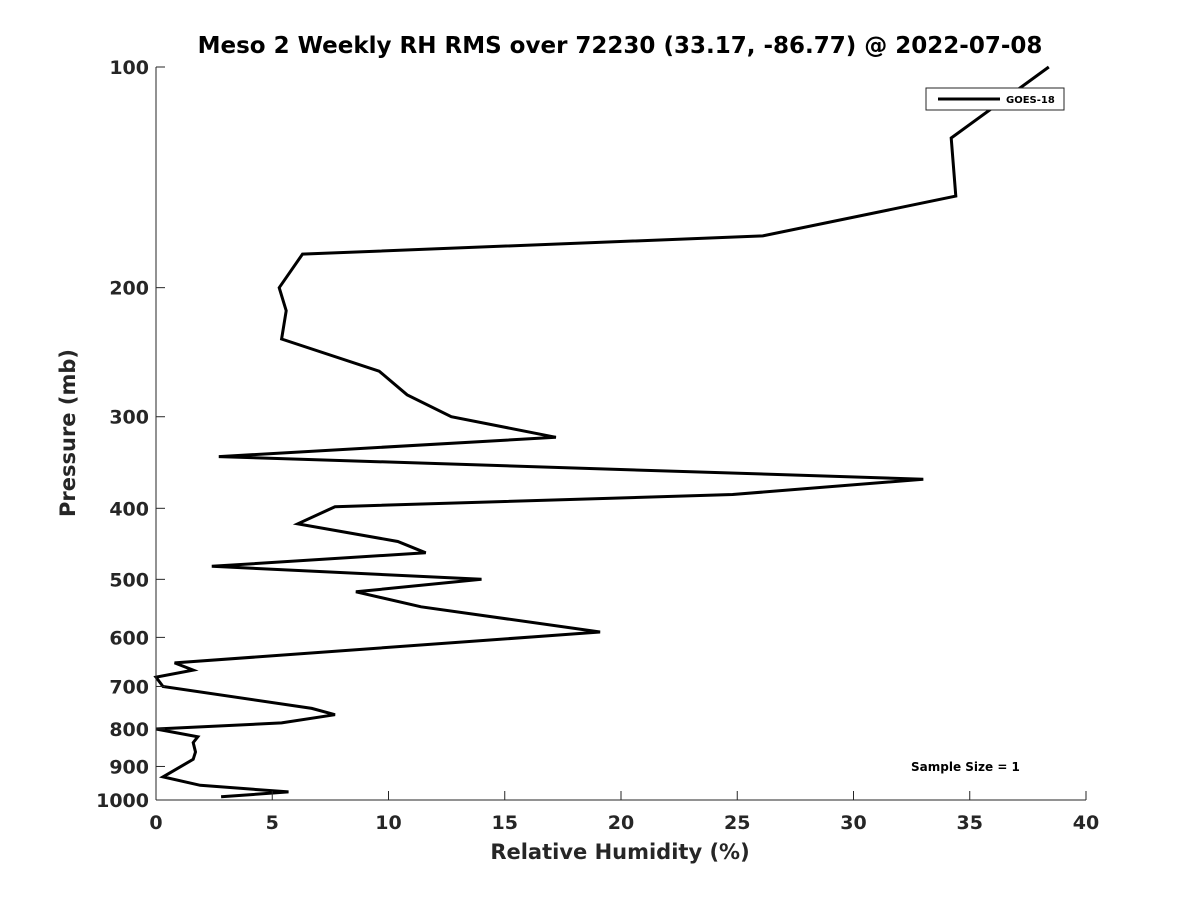  I want to click on y-axis-ticks: 100 200 300 400 500 600 700 800 900 1000, so click(130, 434).